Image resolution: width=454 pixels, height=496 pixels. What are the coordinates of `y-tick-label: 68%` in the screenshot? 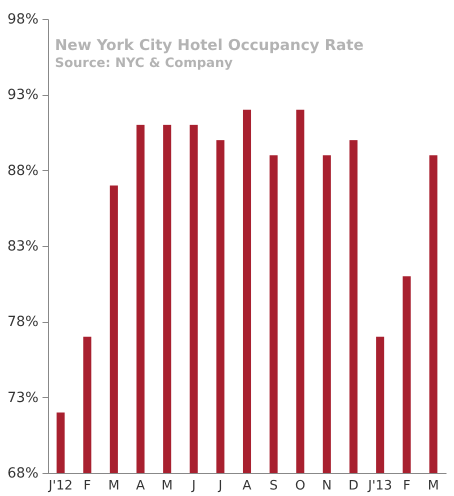 It's located at (22, 474).